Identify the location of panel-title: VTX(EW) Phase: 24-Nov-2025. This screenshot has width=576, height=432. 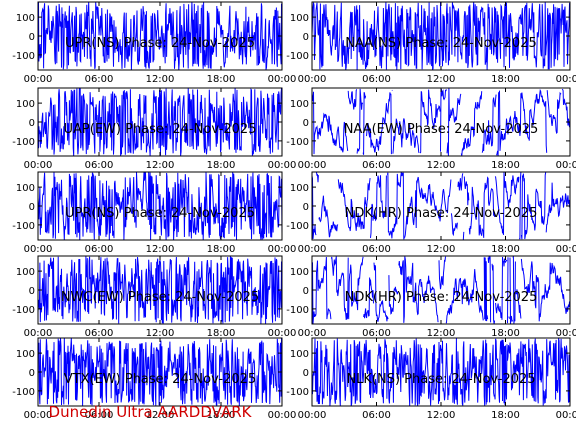
(160, 379).